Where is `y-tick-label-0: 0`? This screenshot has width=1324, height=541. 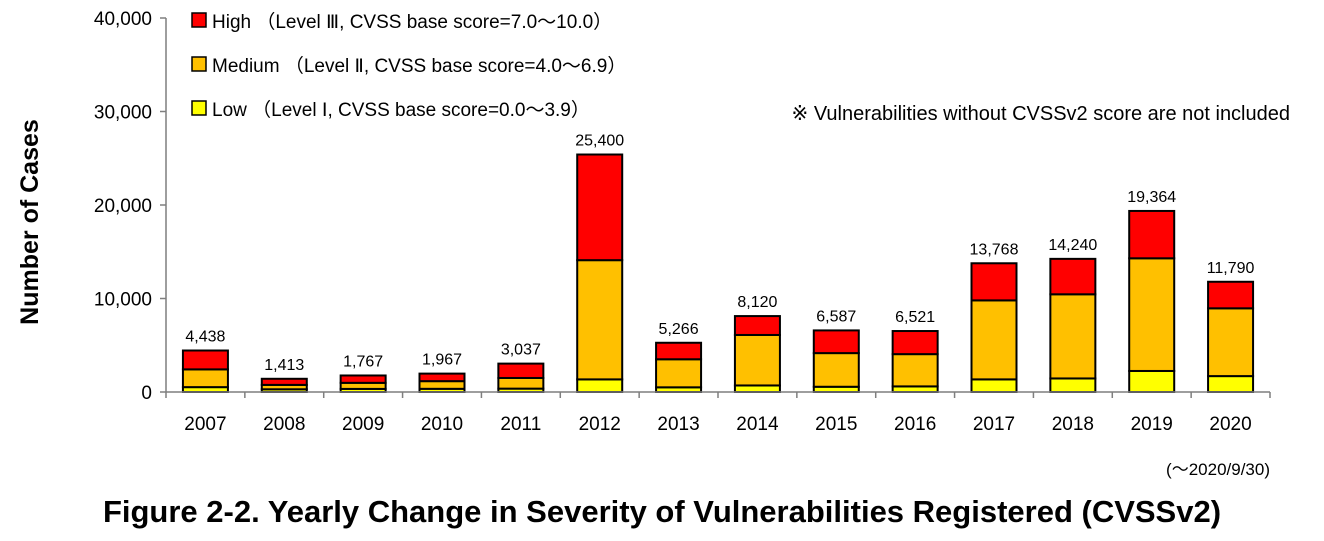
y-tick-label-0: 0 is located at coordinates (146, 393).